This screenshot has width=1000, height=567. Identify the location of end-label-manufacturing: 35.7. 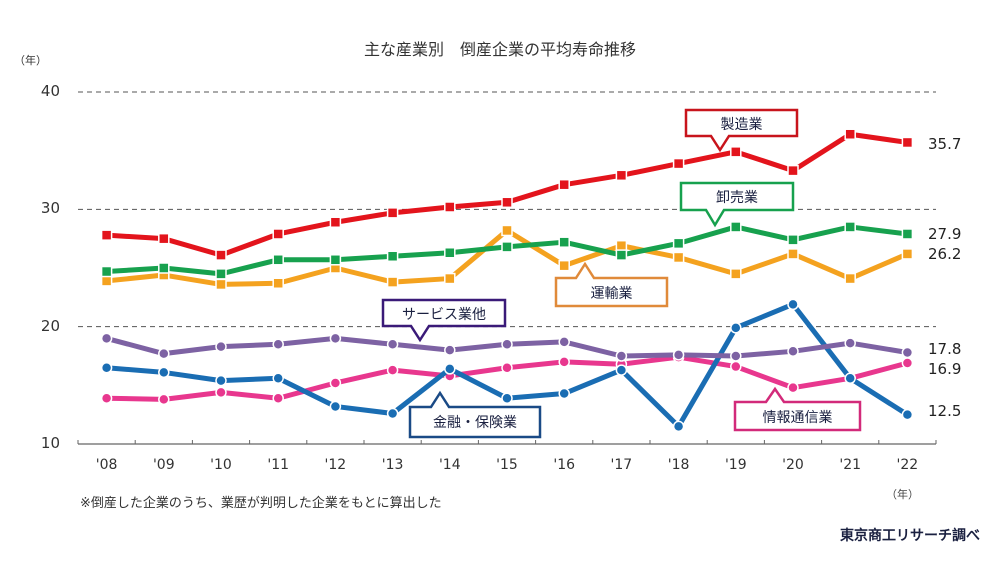
(945, 144).